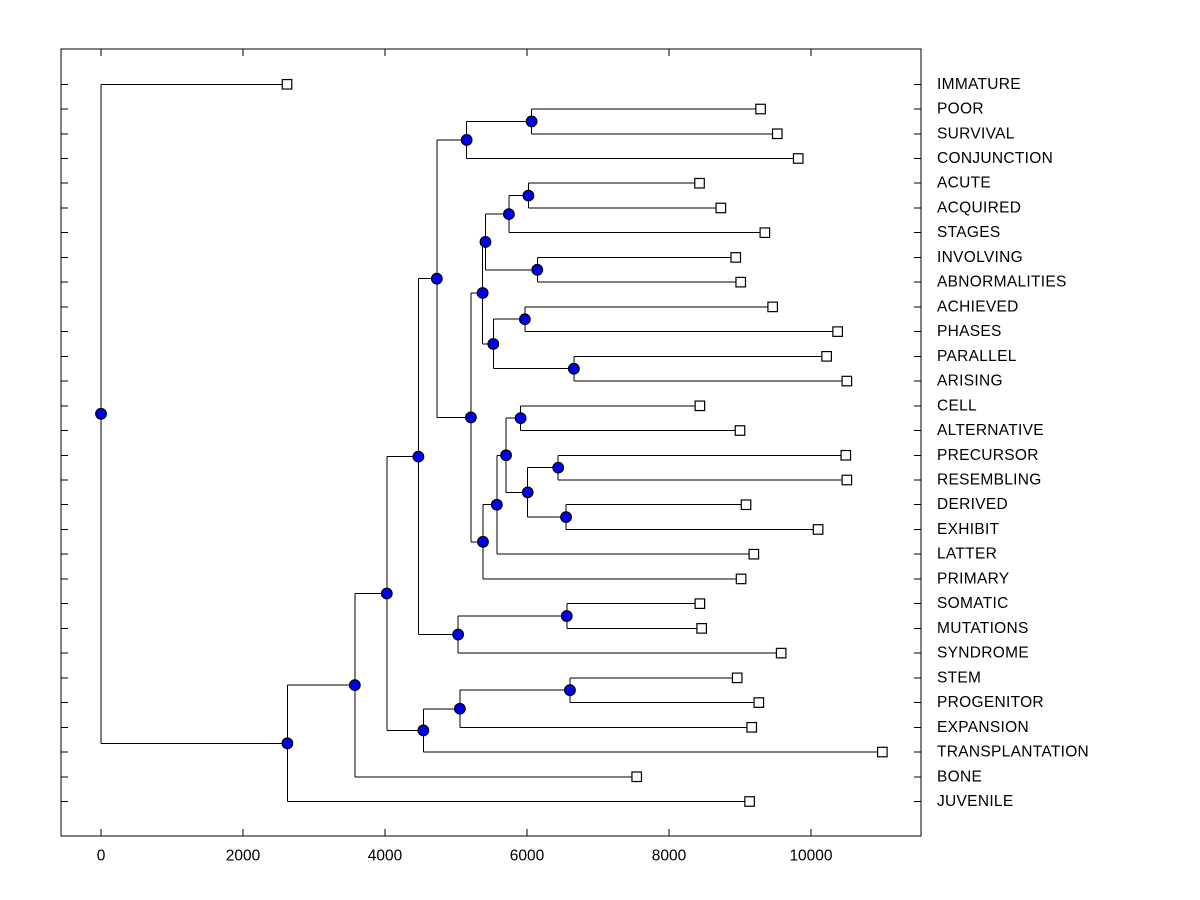  Describe the element at coordinates (978, 306) in the screenshot. I see `leaf-label: ACHIEVED` at that location.